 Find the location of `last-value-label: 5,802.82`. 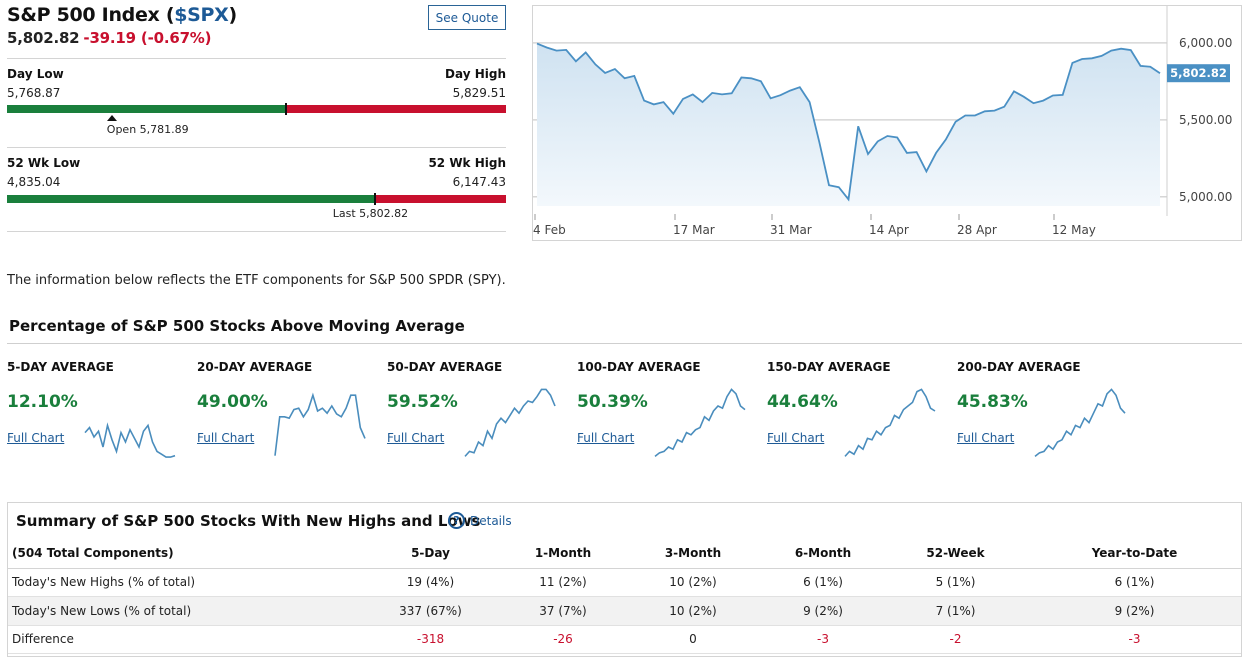

last-value-label: 5,802.82 is located at coordinates (1198, 73).